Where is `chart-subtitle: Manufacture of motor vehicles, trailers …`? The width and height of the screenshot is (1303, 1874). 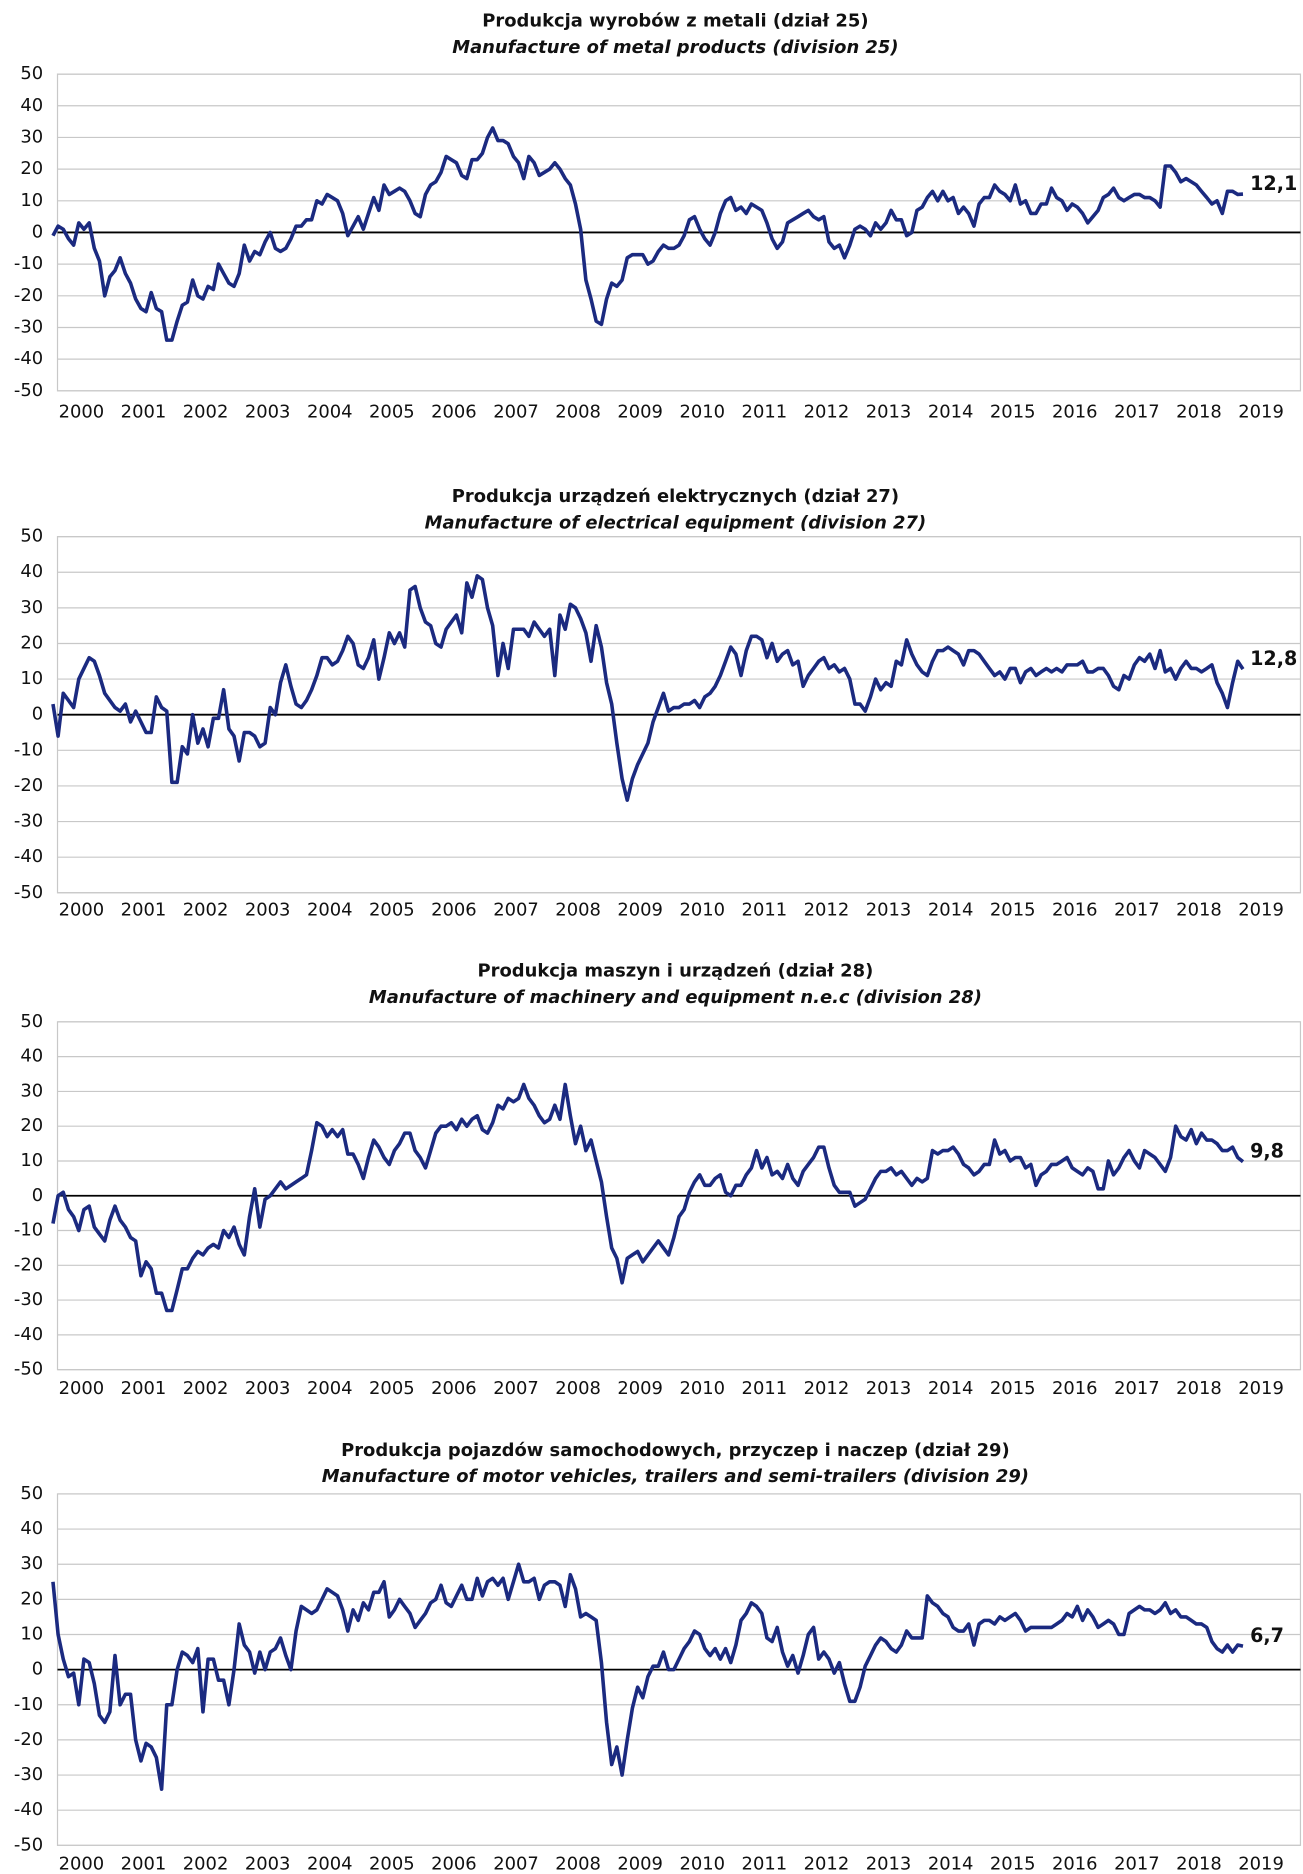 chart-subtitle: Manufacture of motor vehicles, trailers … is located at coordinates (675, 1476).